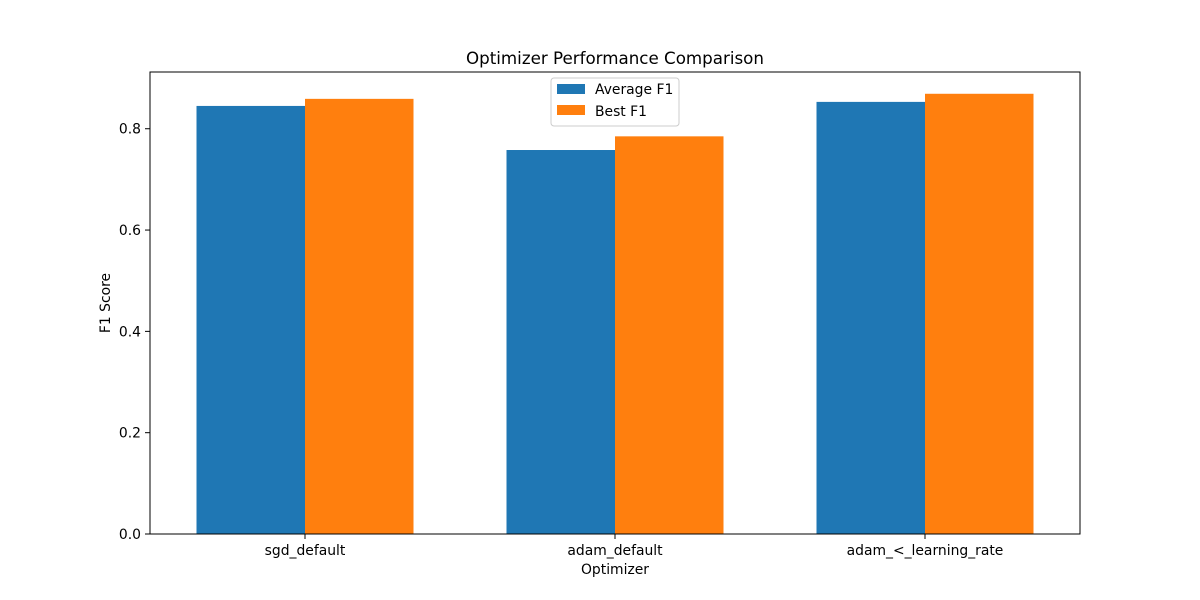 This screenshot has height=600, width=1200. What do you see at coordinates (615, 551) in the screenshot?
I see `x-tick-label-adam-default: adam_default` at bounding box center [615, 551].